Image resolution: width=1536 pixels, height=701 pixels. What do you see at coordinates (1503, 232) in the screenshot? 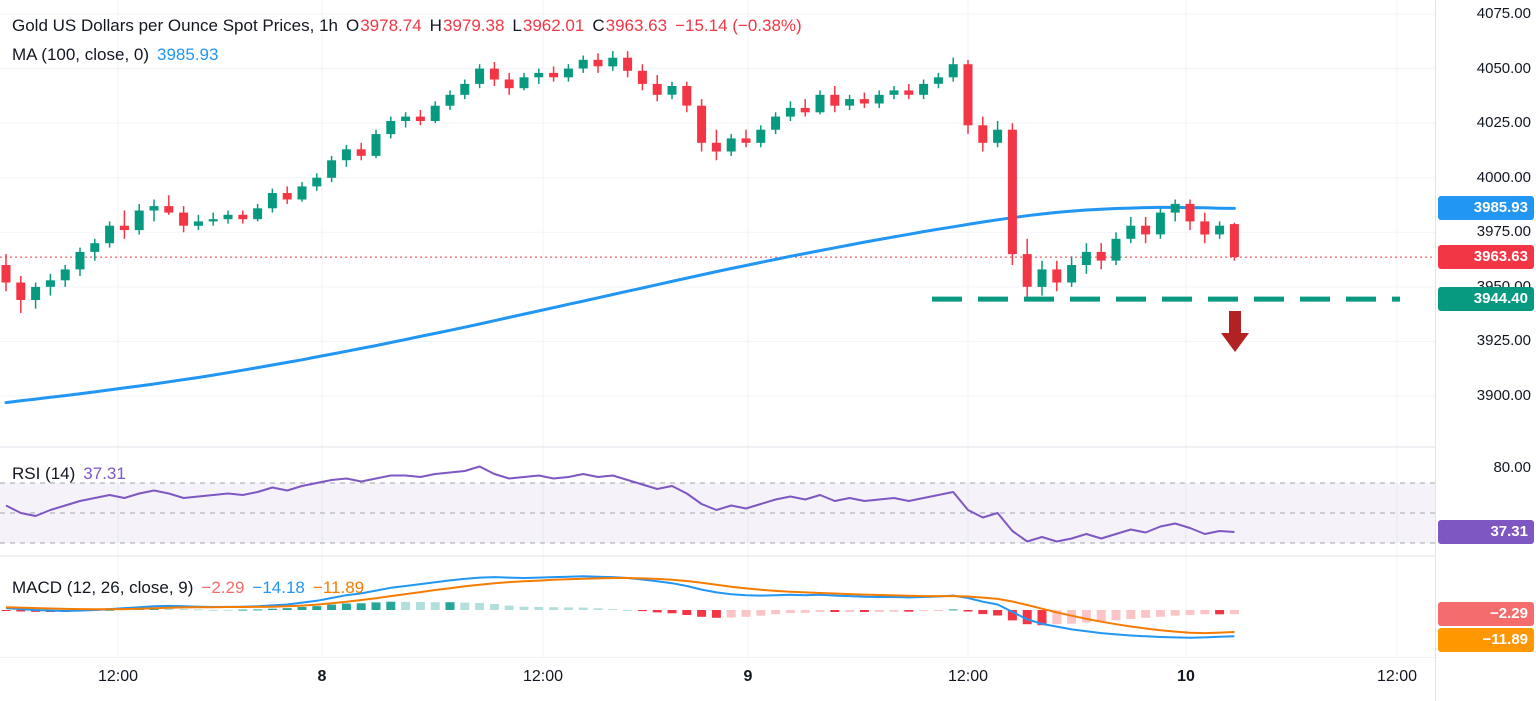
I see `price-tick: 3975.00` at bounding box center [1503, 232].